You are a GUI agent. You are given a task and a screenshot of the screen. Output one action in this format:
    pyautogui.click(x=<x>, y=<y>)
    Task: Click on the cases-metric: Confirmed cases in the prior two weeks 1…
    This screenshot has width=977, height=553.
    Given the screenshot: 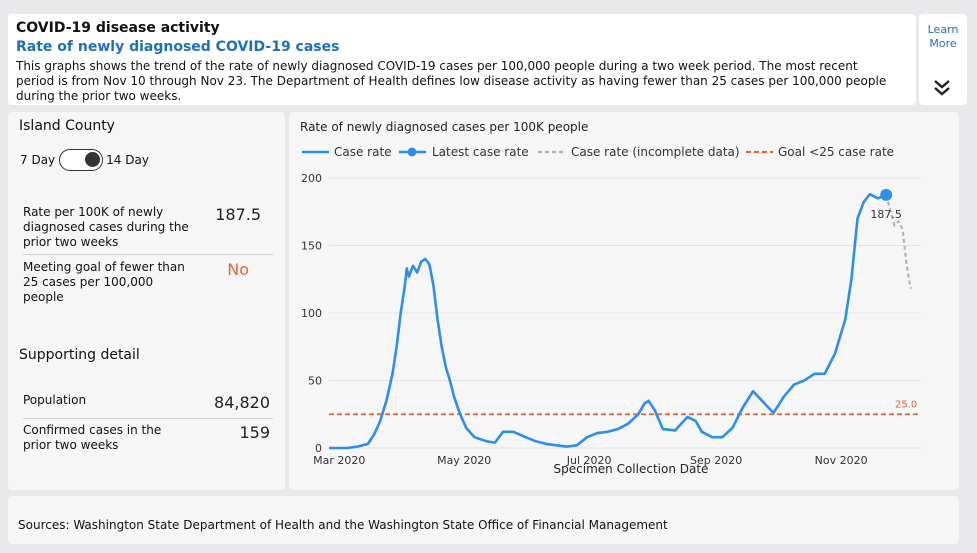 What is the action you would take?
    pyautogui.click(x=148, y=441)
    